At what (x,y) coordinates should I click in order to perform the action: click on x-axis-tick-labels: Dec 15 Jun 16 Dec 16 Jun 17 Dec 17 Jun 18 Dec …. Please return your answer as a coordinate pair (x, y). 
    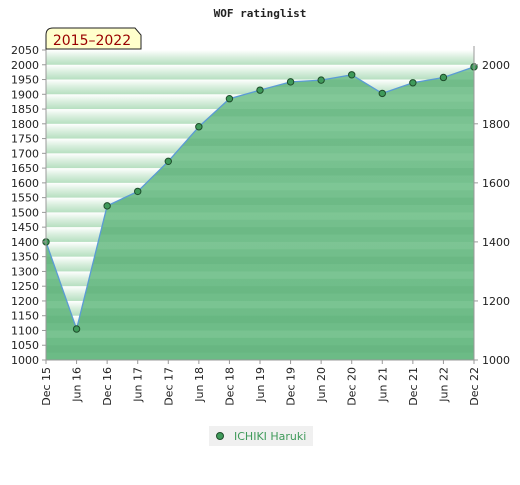
    Looking at the image, I should click on (260, 386).